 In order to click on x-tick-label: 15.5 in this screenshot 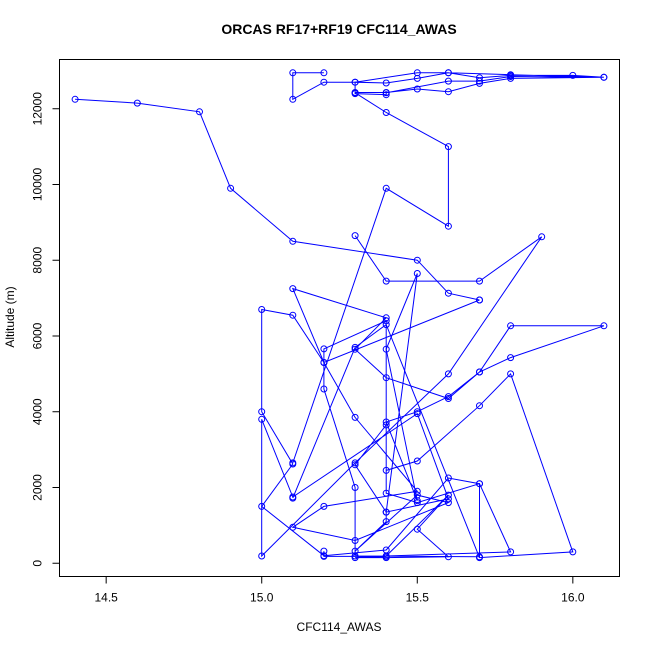, I will do `click(418, 598)`.